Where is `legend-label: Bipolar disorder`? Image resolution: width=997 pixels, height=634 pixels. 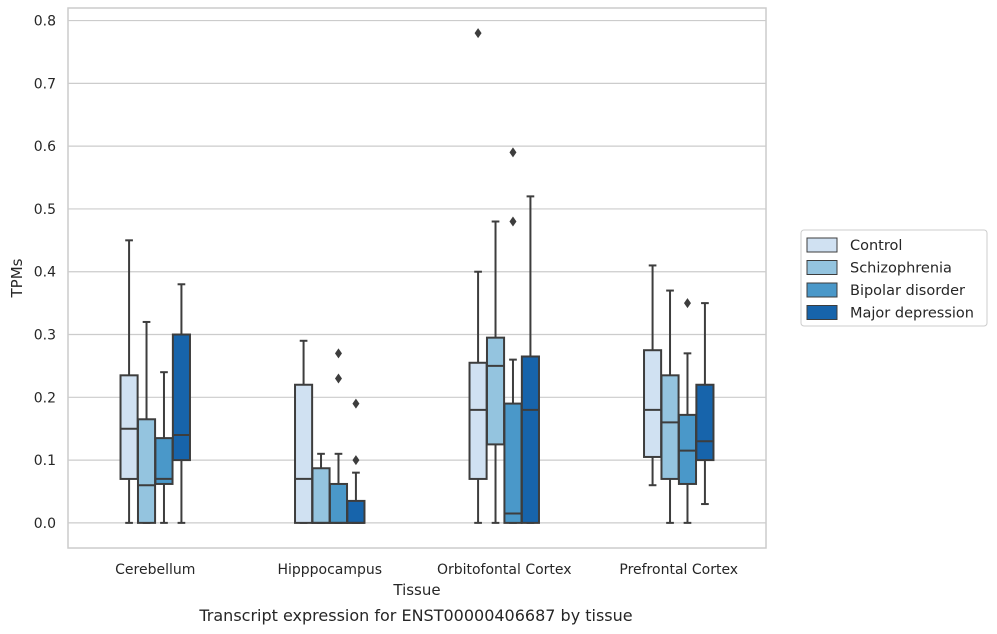 legend-label: Bipolar disorder is located at coordinates (907, 291).